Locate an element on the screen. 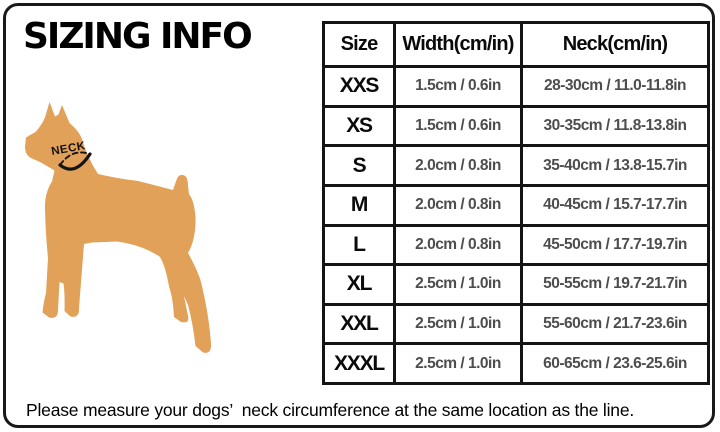 This screenshot has height=432, width=720. size-value: M is located at coordinates (359, 205).